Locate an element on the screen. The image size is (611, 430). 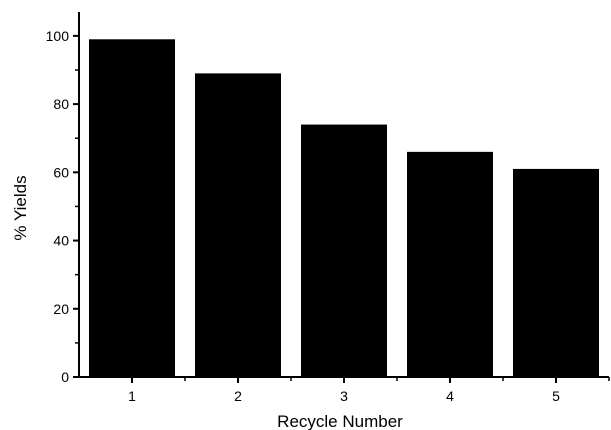
x-tick-label-3: 3 is located at coordinates (344, 396).